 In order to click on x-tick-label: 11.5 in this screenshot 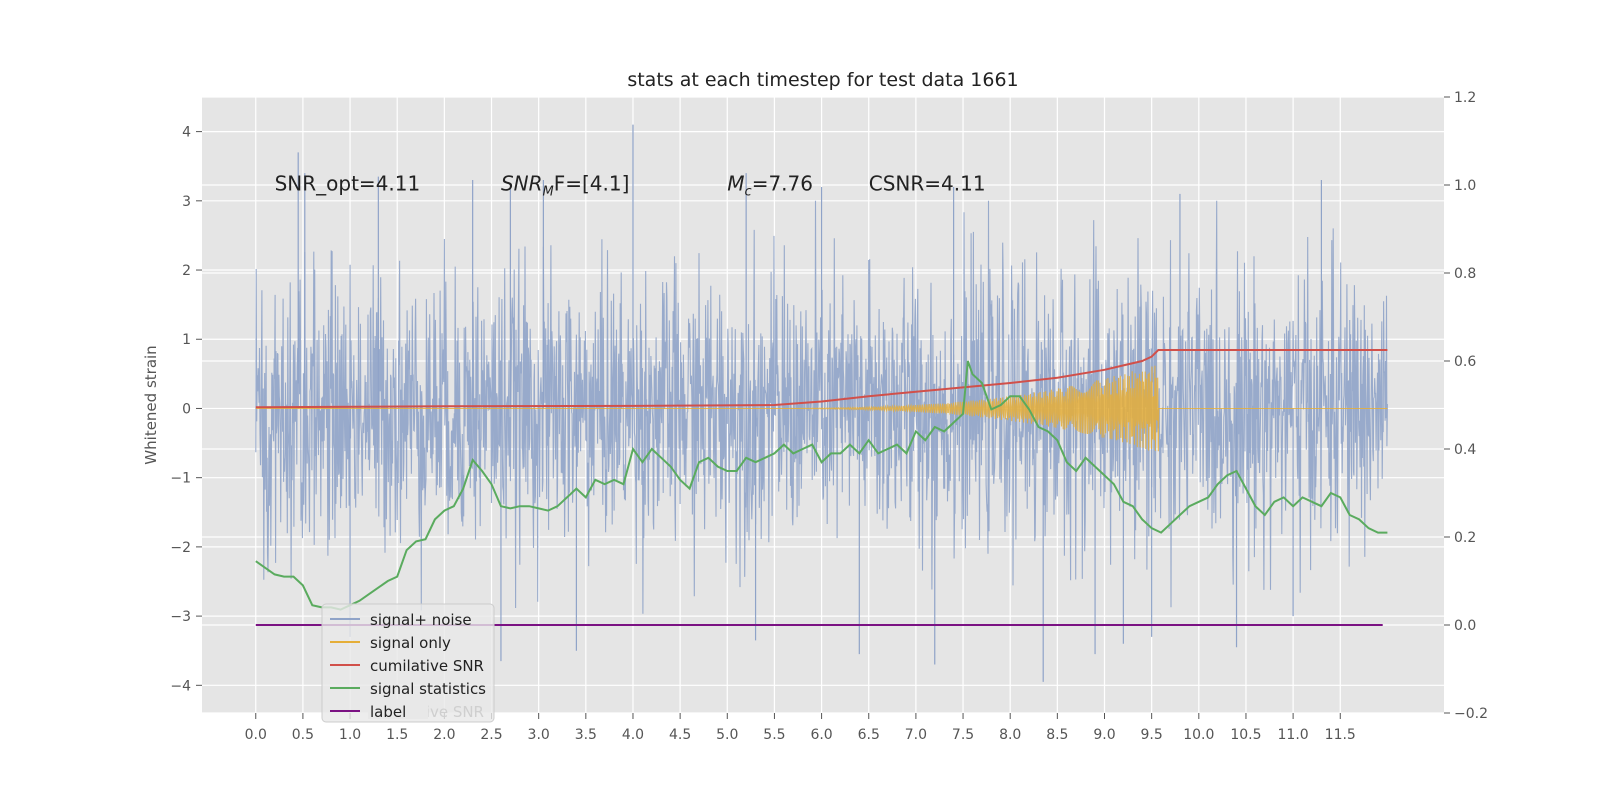, I will do `click(1340, 735)`.